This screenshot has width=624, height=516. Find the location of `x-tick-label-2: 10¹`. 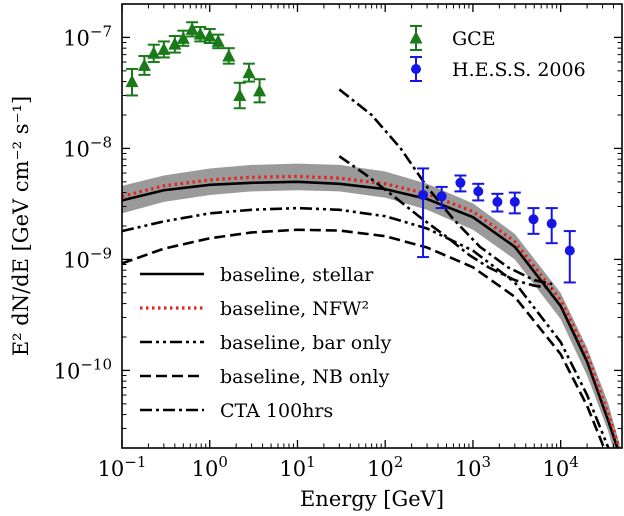

x-tick-label-2: 10¹ is located at coordinates (297, 467).